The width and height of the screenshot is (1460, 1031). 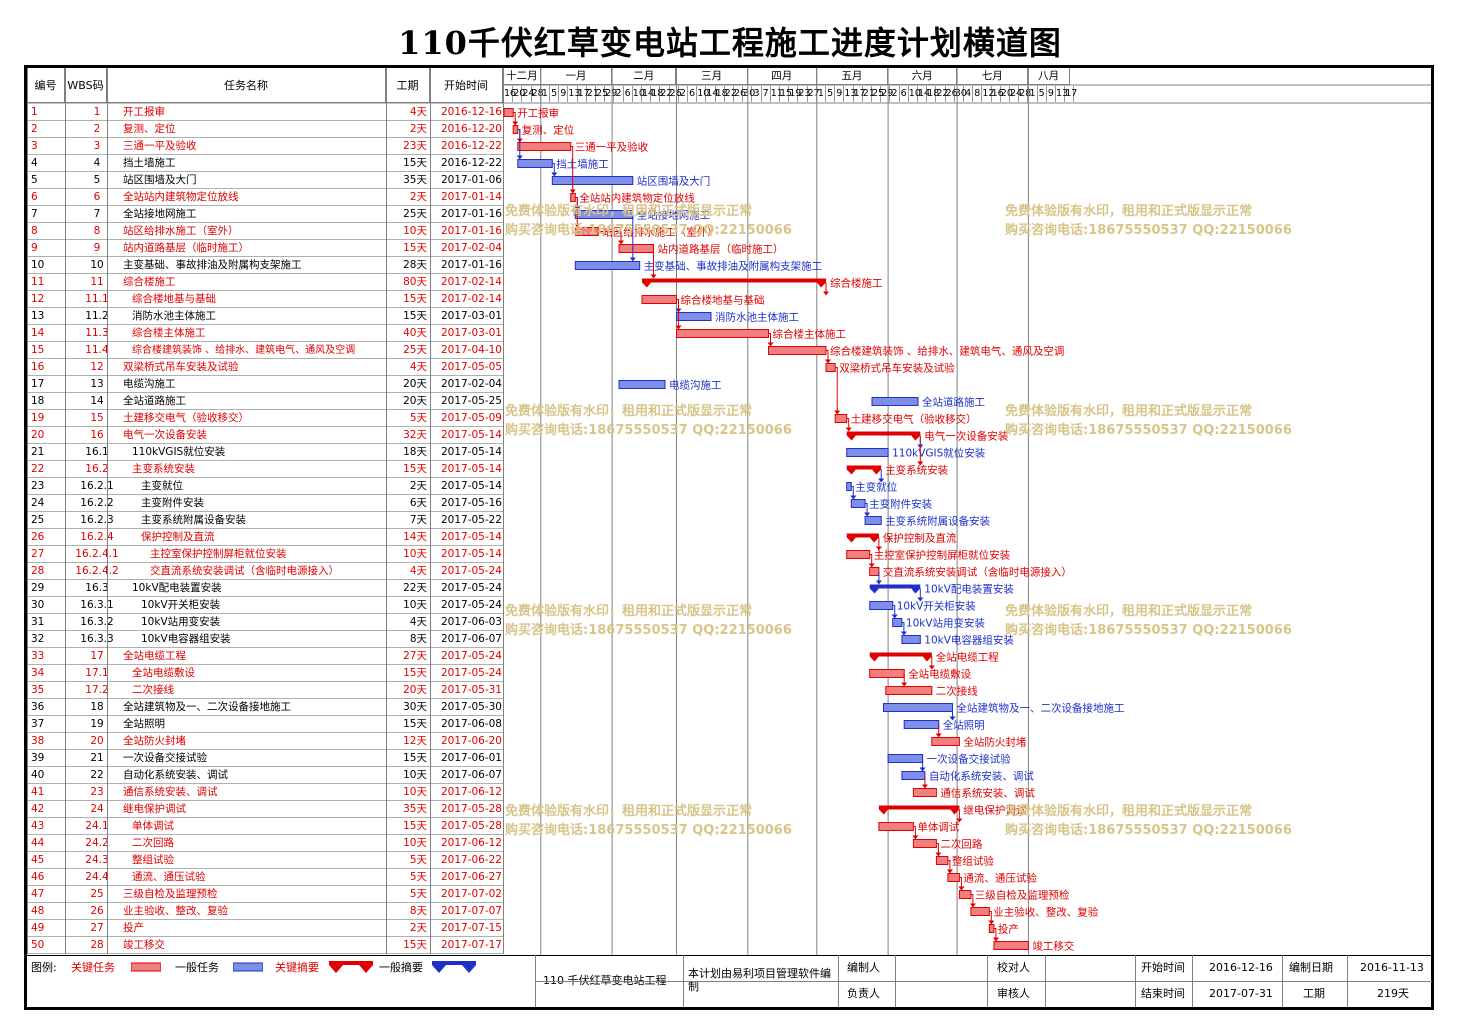 What do you see at coordinates (915, 94) in the screenshot?
I see `timeline-day: 10` at bounding box center [915, 94].